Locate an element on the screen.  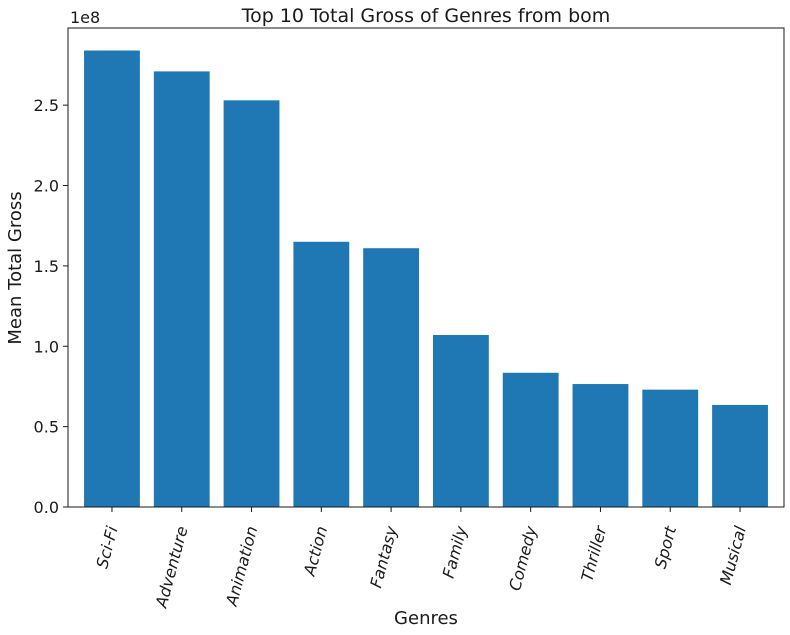
x-tick-label-family: Family is located at coordinates (455, 552).